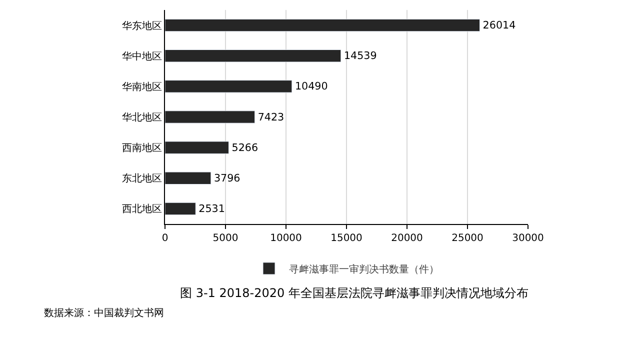  Describe the element at coordinates (407, 238) in the screenshot. I see `x-tick-label: 20000` at that location.